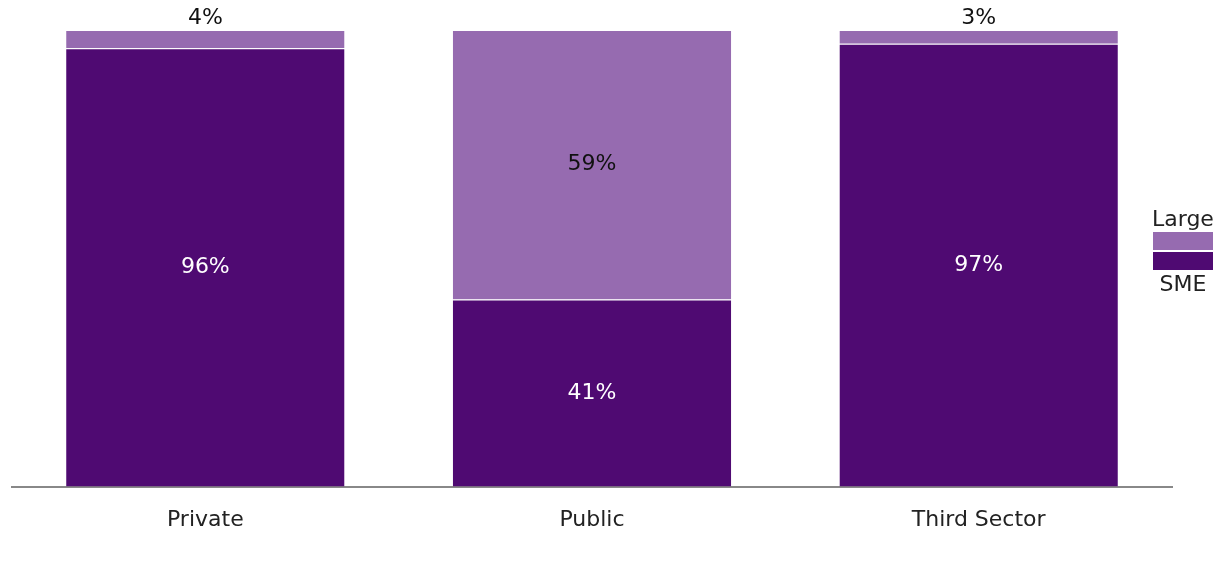 The width and height of the screenshot is (1217, 561). I want to click on text: Large, so click(1183, 219).